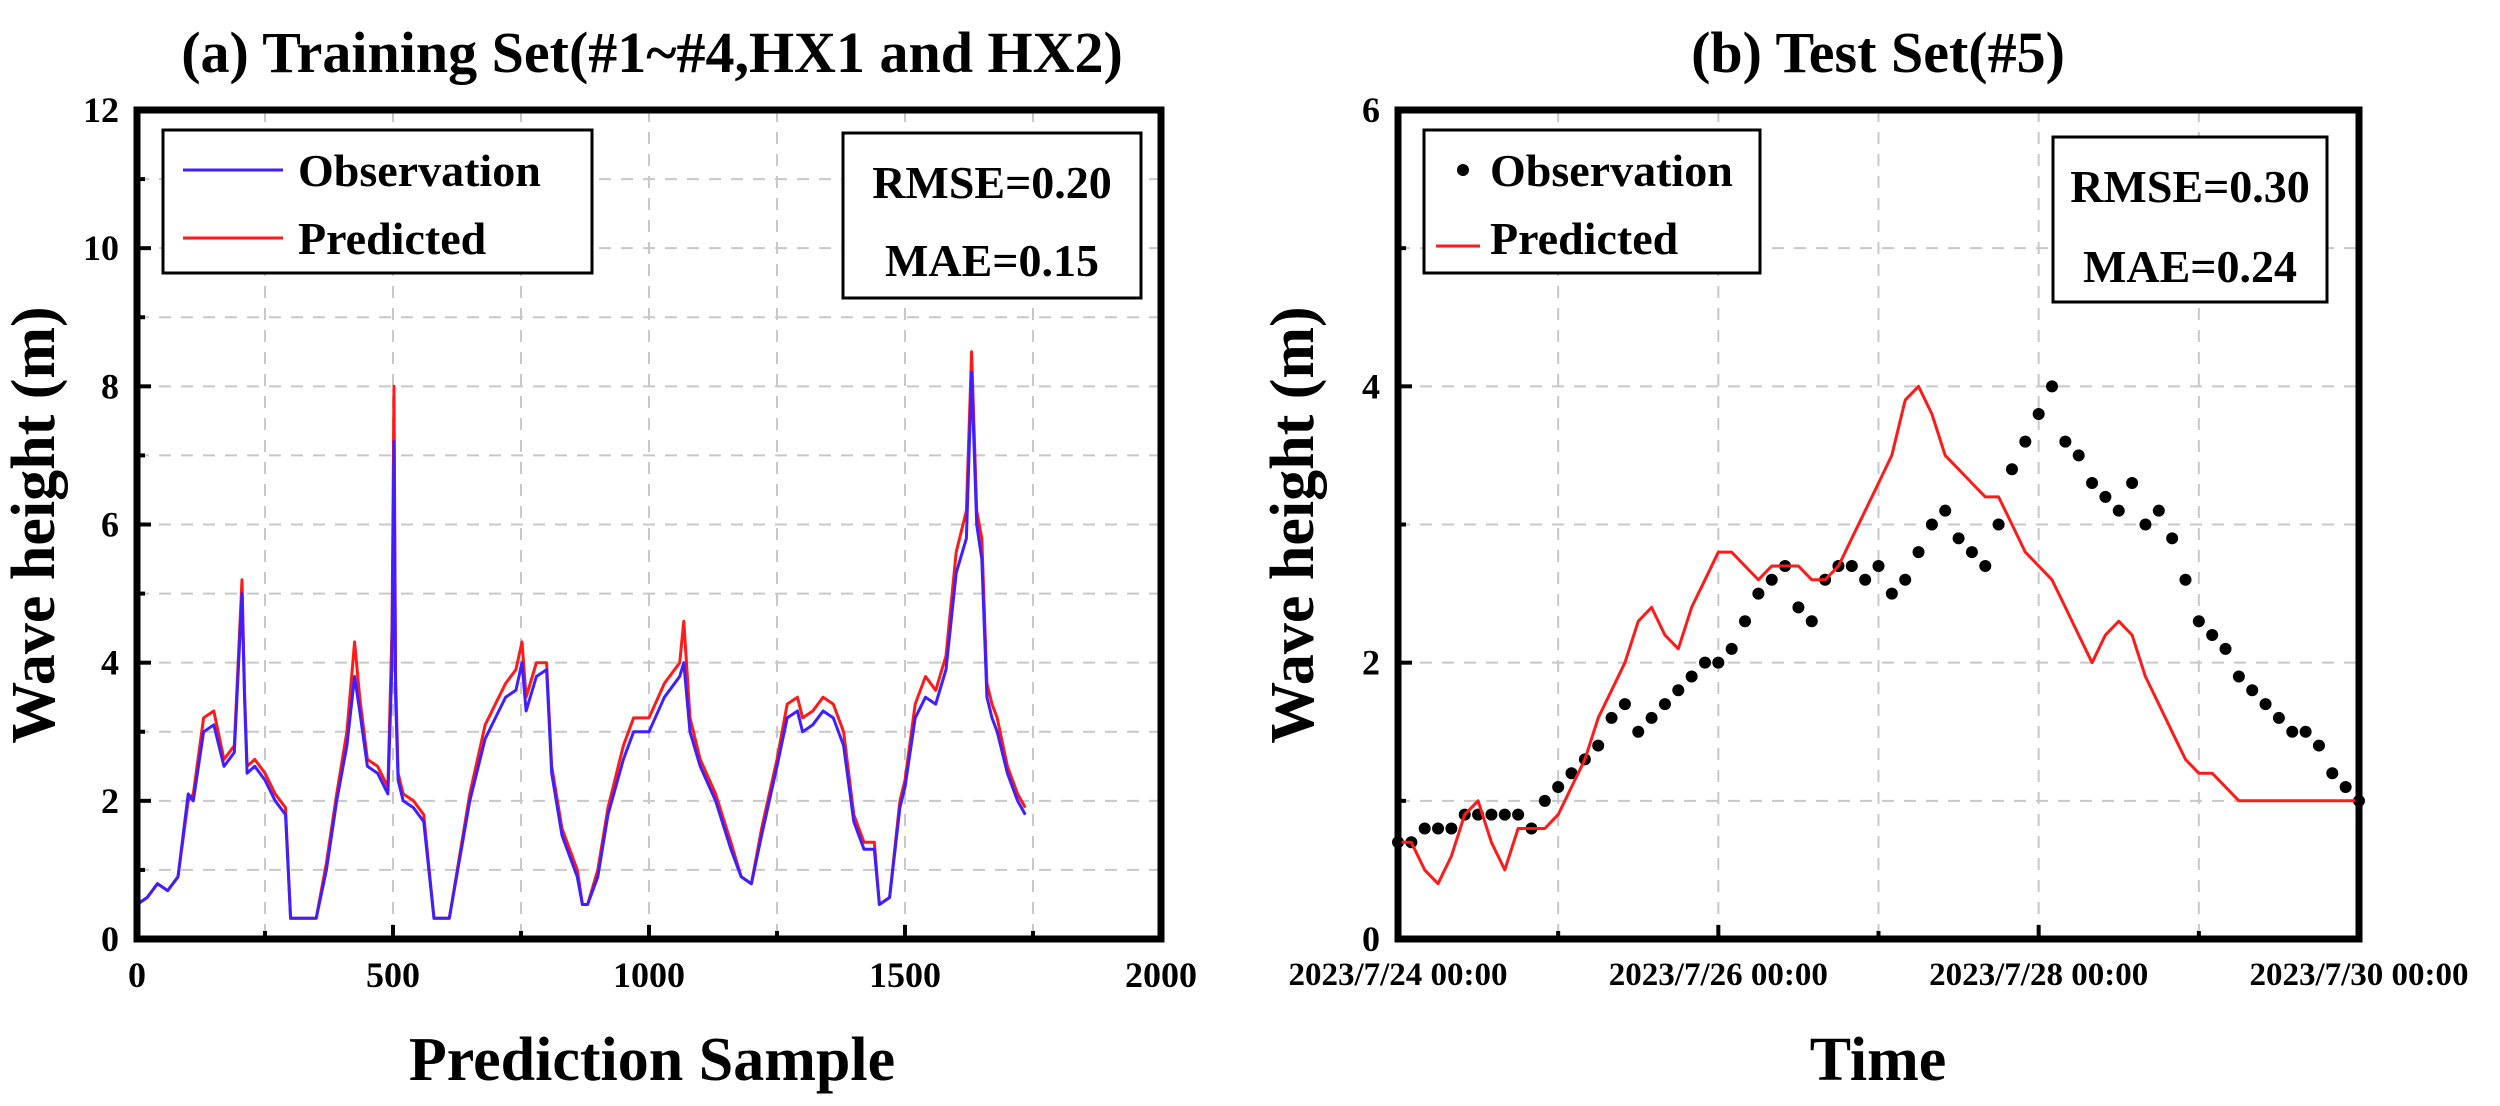 This screenshot has width=2500, height=1106. I want to click on x-tick-label: 500, so click(393, 975).